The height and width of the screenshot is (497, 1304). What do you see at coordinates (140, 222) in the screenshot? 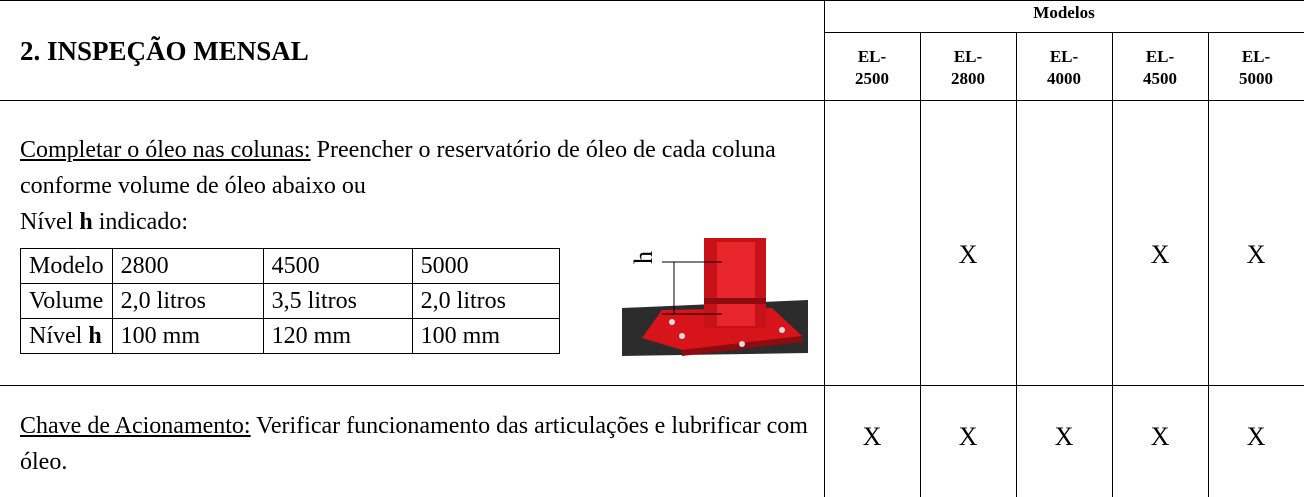
I see `row-body: indicado:` at bounding box center [140, 222].